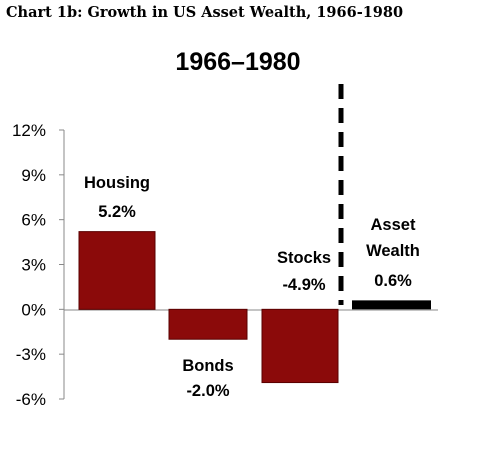  I want to click on y-tick-label: 3%, so click(33, 265).